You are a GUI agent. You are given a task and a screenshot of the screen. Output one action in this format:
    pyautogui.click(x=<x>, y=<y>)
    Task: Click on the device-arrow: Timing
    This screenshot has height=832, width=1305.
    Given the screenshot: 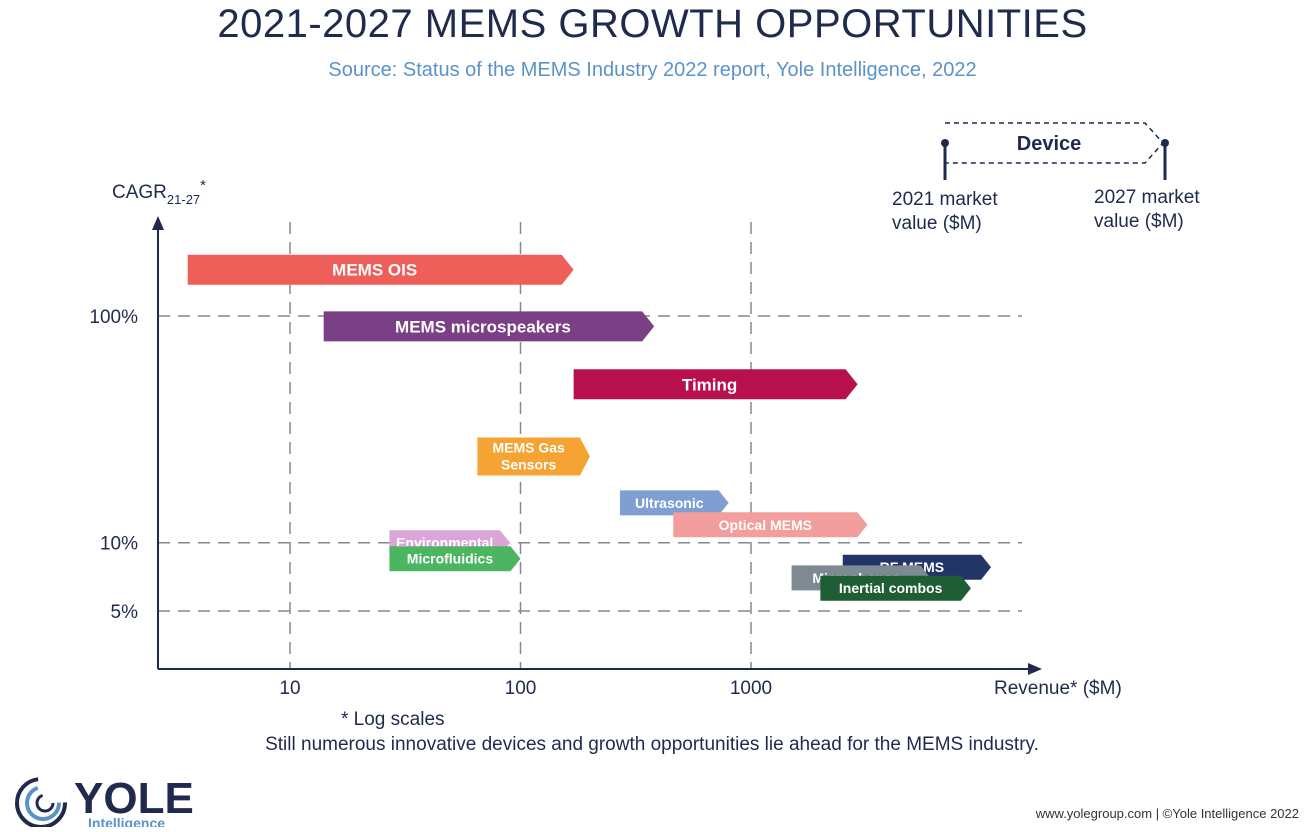 What is the action you would take?
    pyautogui.click(x=715, y=384)
    